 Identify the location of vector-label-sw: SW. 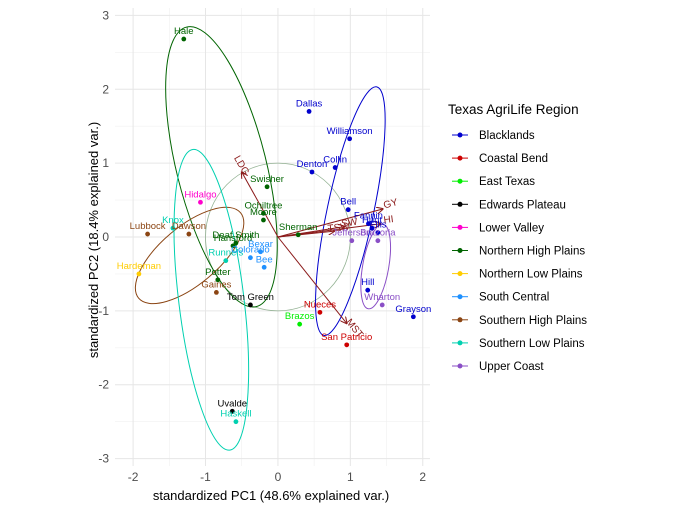
(350, 223).